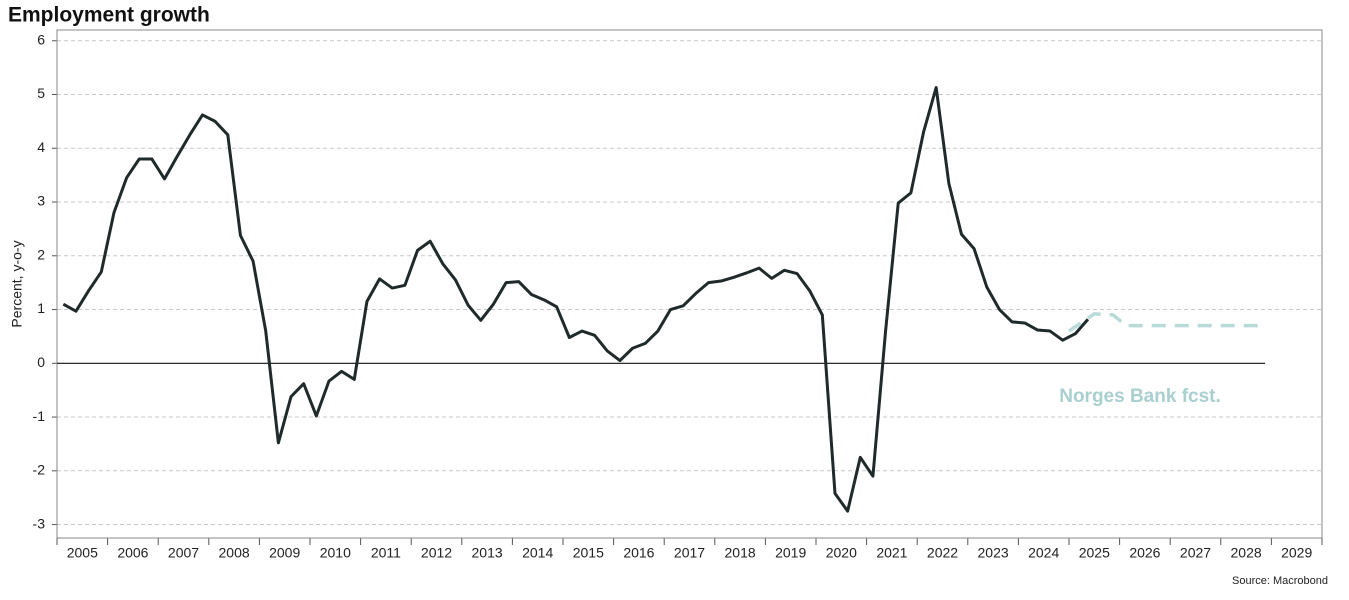  I want to click on x-tick-label: 2008, so click(234, 553).